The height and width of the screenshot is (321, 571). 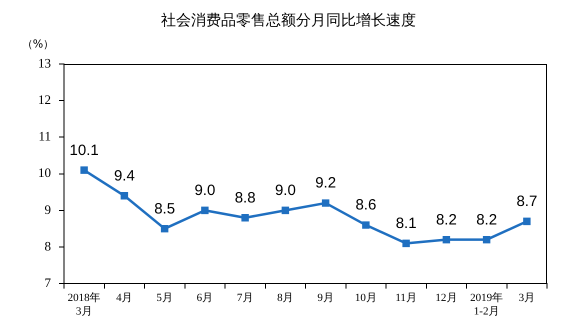 I want to click on y-tick-label: 8, so click(x=47, y=246).